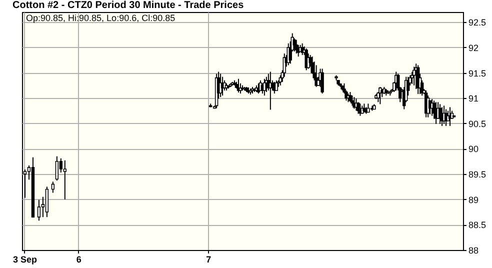  I want to click on x-tick-label: 6, so click(79, 259).